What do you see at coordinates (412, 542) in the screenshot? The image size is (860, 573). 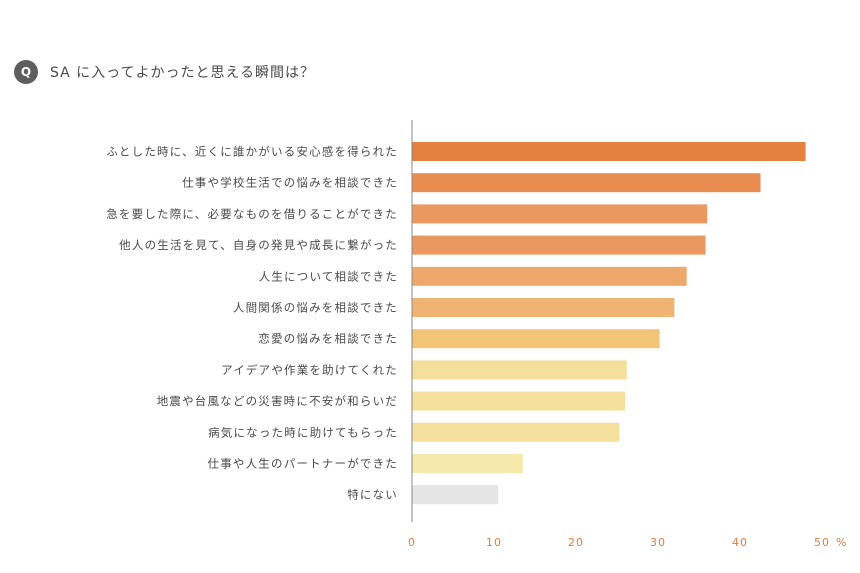 I see `x-tick-label: 0` at bounding box center [412, 542].